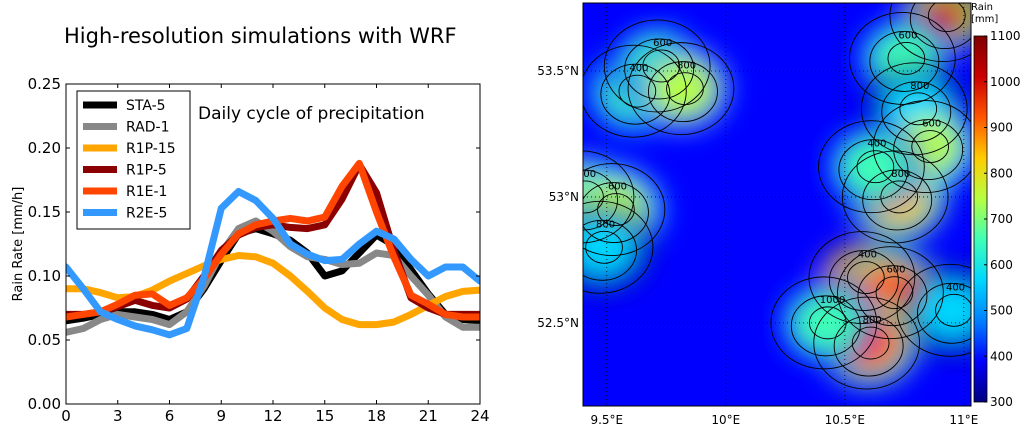  I want to click on colorbar-tick-label: 400, so click(1001, 356).